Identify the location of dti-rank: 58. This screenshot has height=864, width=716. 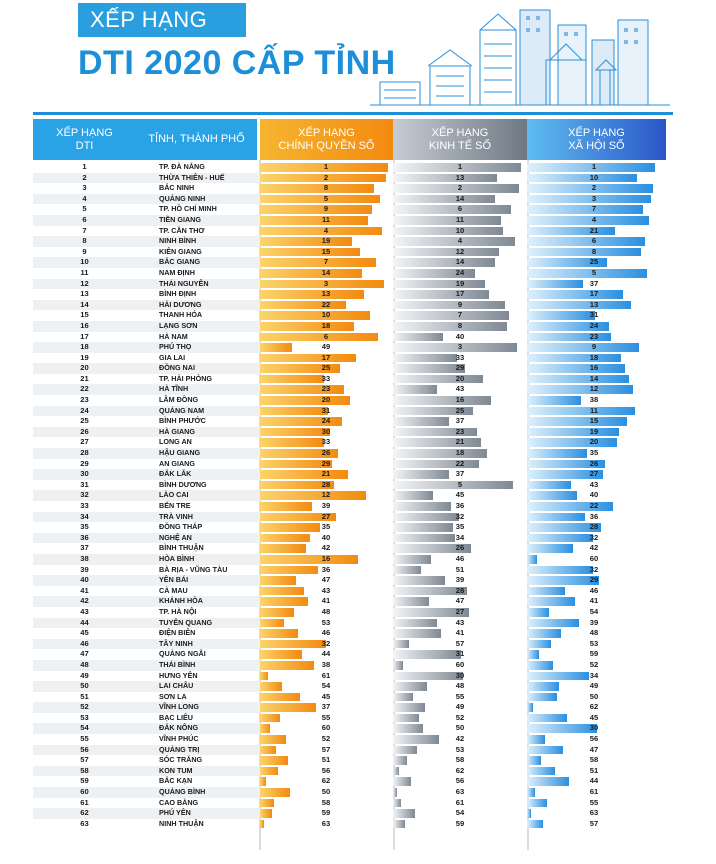
(84, 770).